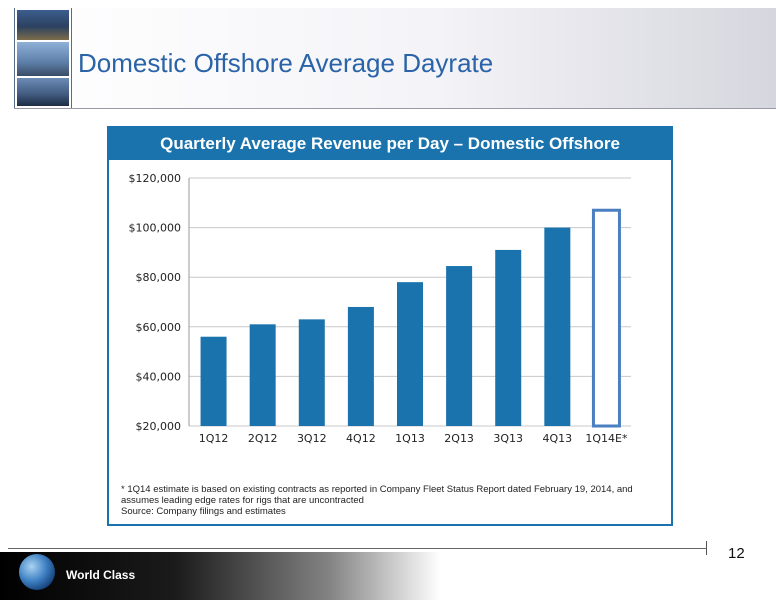 Image resolution: width=776 pixels, height=600 pixels. Describe the element at coordinates (459, 438) in the screenshot. I see `x-tick-label: 2Q13` at that location.